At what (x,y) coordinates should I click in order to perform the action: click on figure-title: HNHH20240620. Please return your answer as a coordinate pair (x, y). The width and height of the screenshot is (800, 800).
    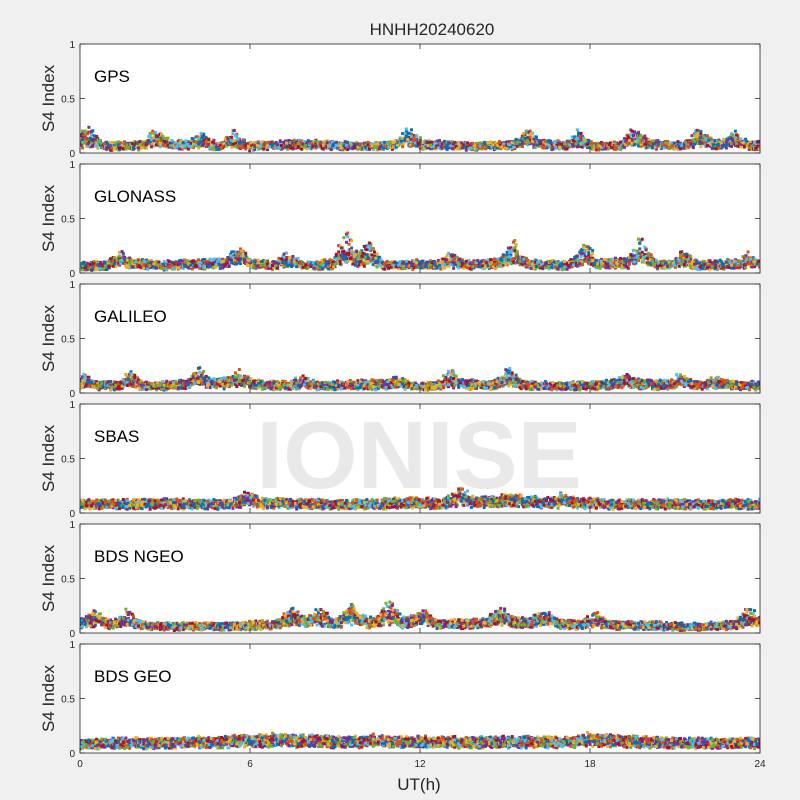
    Looking at the image, I should click on (432, 29).